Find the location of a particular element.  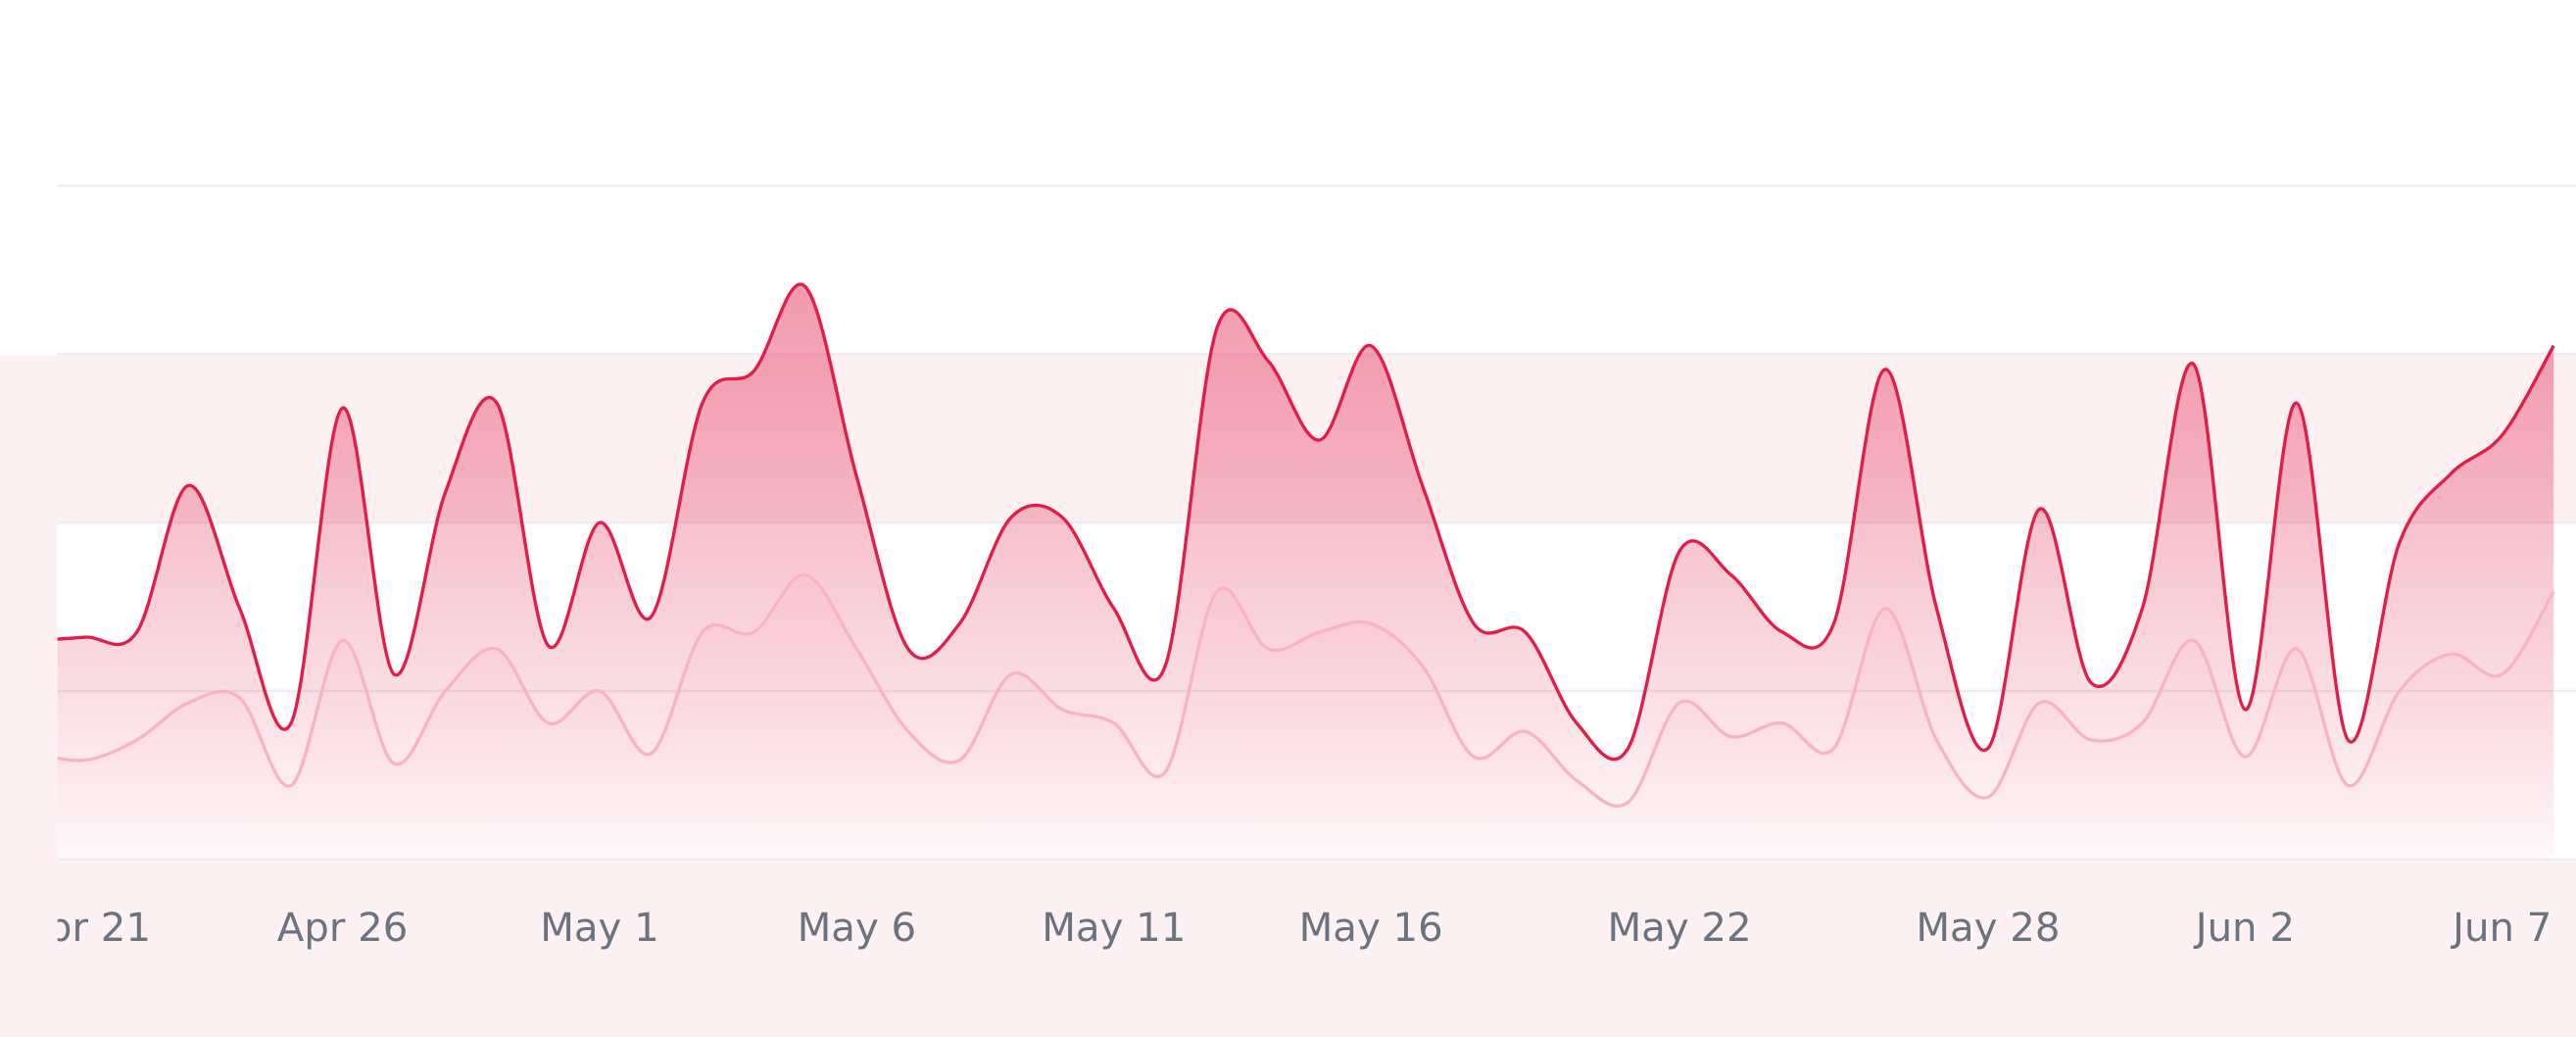

x-tick-label: May 16 is located at coordinates (1371, 928).